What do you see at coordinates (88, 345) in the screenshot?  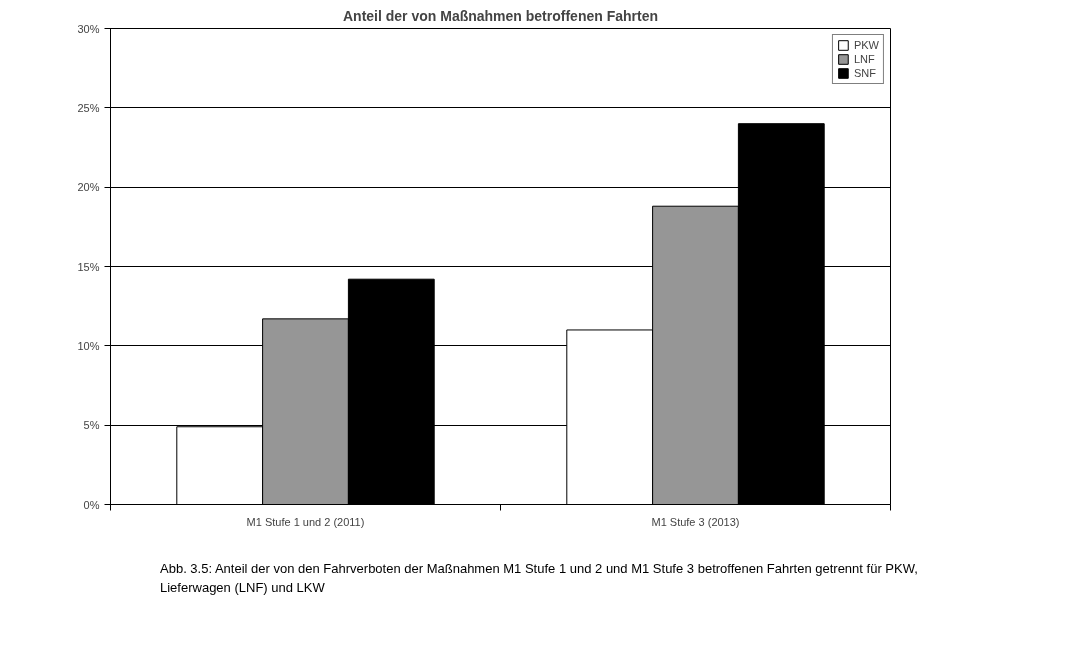 I see `y-tick-label: 10%` at bounding box center [88, 345].